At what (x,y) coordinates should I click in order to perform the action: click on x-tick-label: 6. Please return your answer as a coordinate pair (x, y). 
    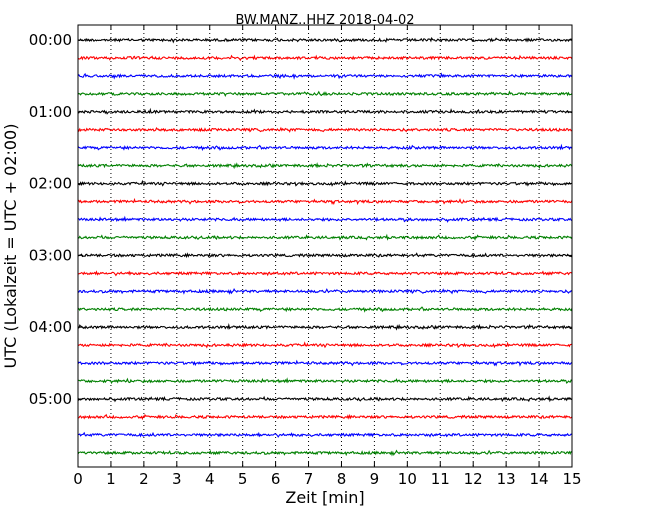
    Looking at the image, I should click on (276, 479).